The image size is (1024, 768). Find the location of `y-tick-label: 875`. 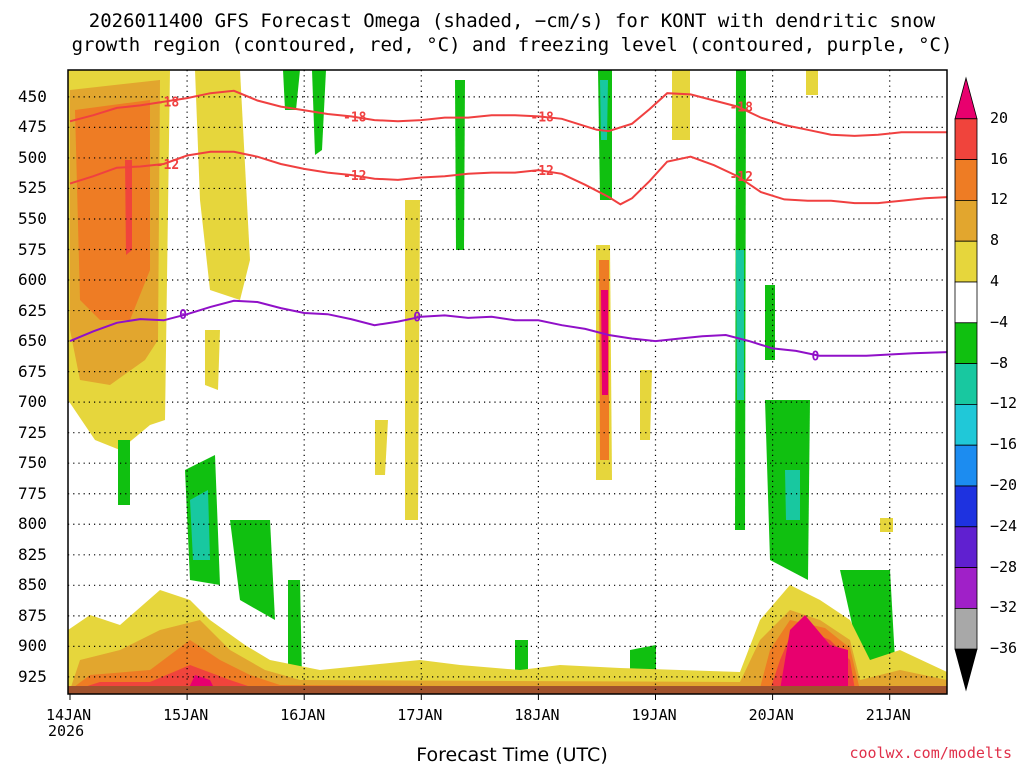

y-tick-label: 875 is located at coordinates (32, 615).